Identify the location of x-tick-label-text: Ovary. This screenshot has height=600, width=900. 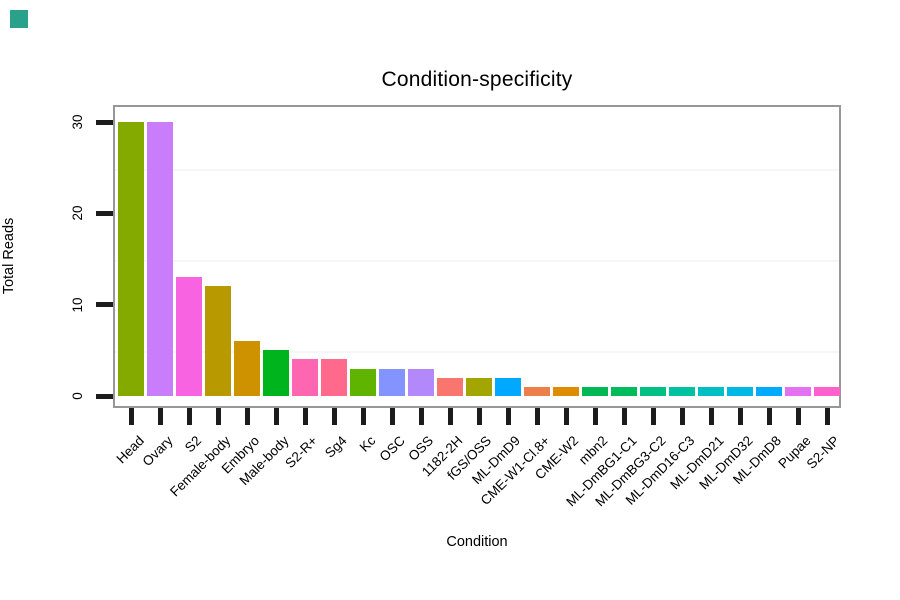
(157, 451).